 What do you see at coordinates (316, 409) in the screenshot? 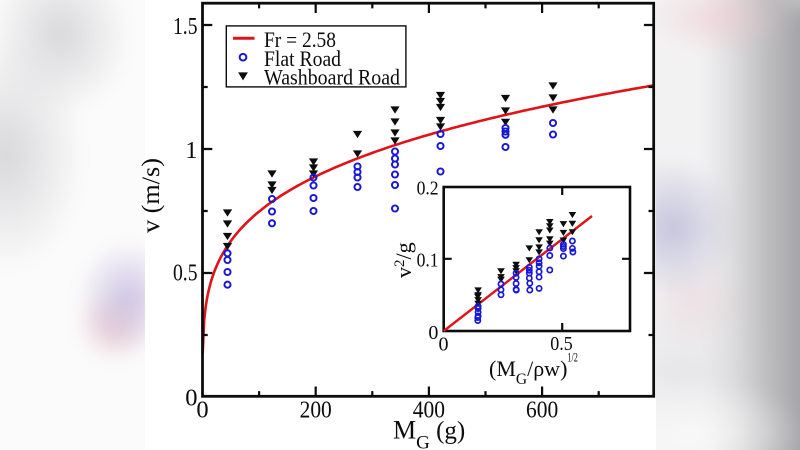
I see `svg-text: 200` at bounding box center [316, 409].